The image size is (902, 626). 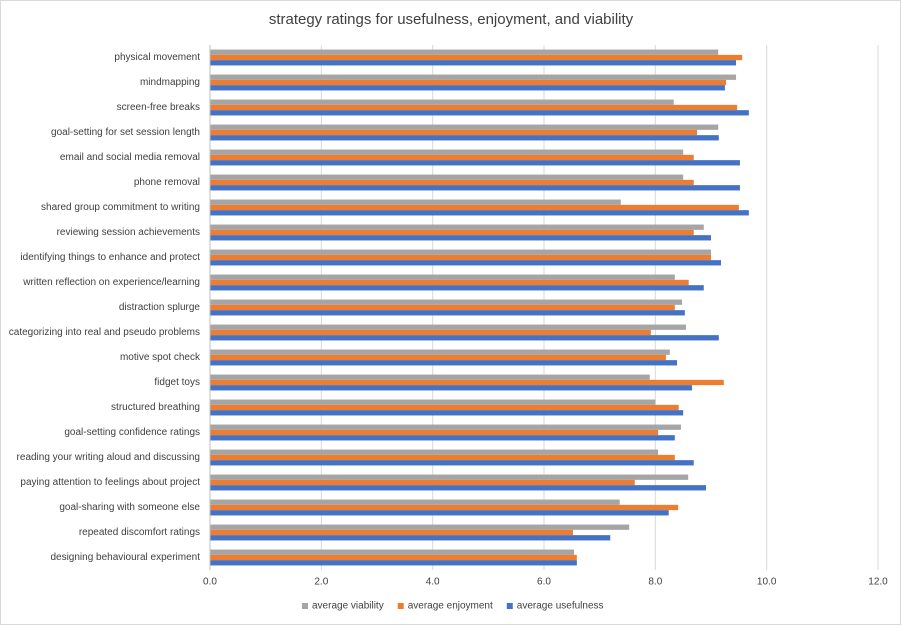 I want to click on y-tick-label: designing behavioural experiment, so click(x=125, y=557).